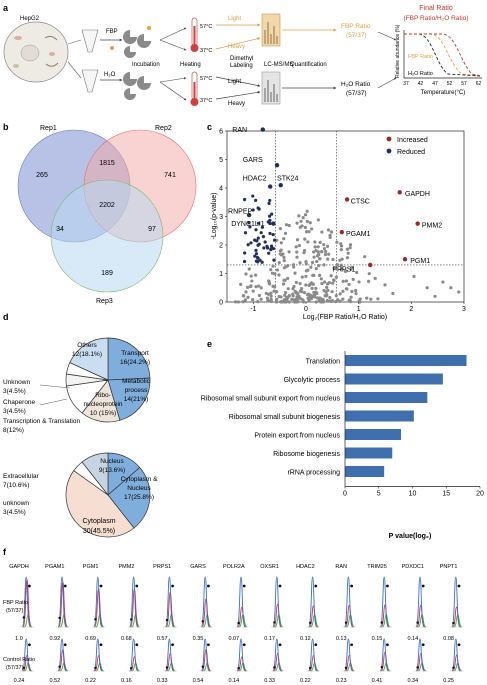  What do you see at coordinates (6, 127) in the screenshot?
I see `panel-b-label: b` at bounding box center [6, 127].